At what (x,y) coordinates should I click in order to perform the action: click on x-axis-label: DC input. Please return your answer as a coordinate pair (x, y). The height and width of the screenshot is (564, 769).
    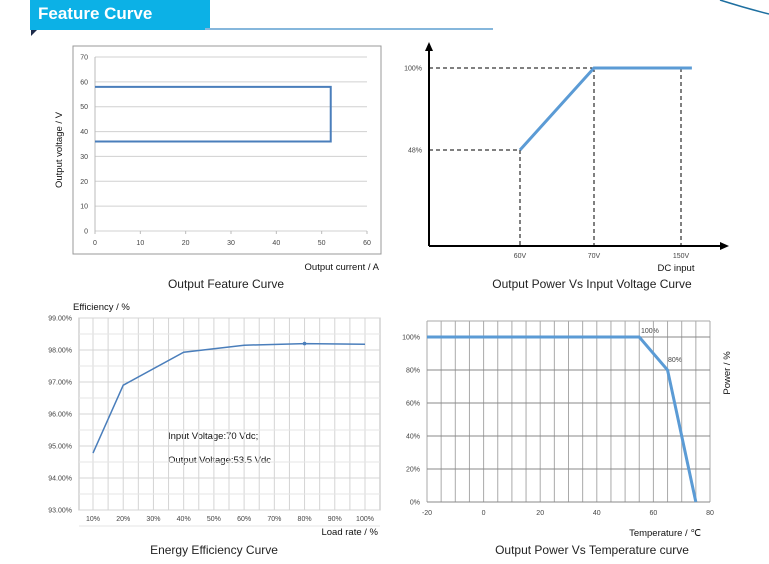
    Looking at the image, I should click on (676, 268).